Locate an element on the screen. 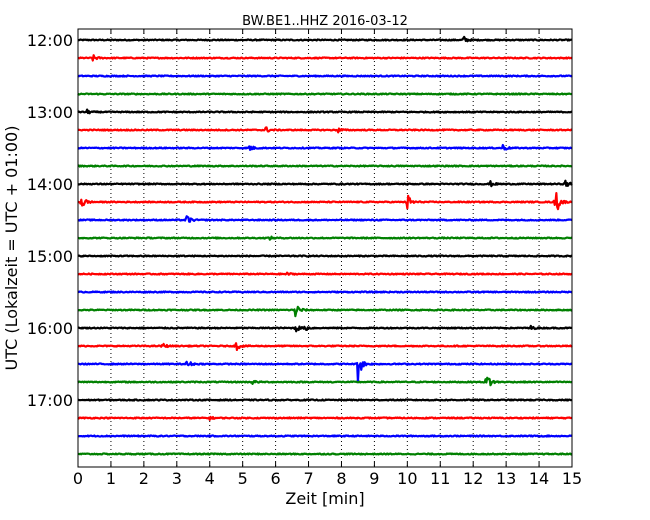 The width and height of the screenshot is (650, 520). x-tick-label: 2 is located at coordinates (144, 478).